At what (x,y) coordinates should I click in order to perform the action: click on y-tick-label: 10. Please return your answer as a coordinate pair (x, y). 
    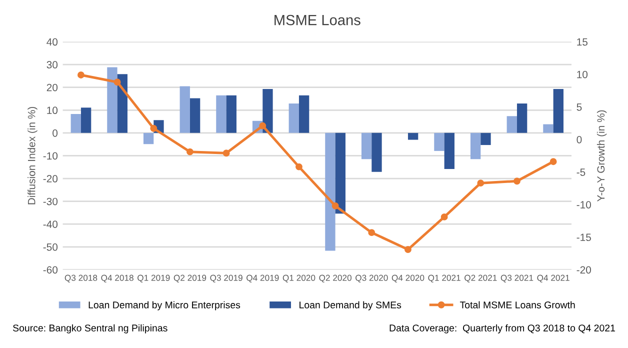
    Looking at the image, I should click on (52, 110).